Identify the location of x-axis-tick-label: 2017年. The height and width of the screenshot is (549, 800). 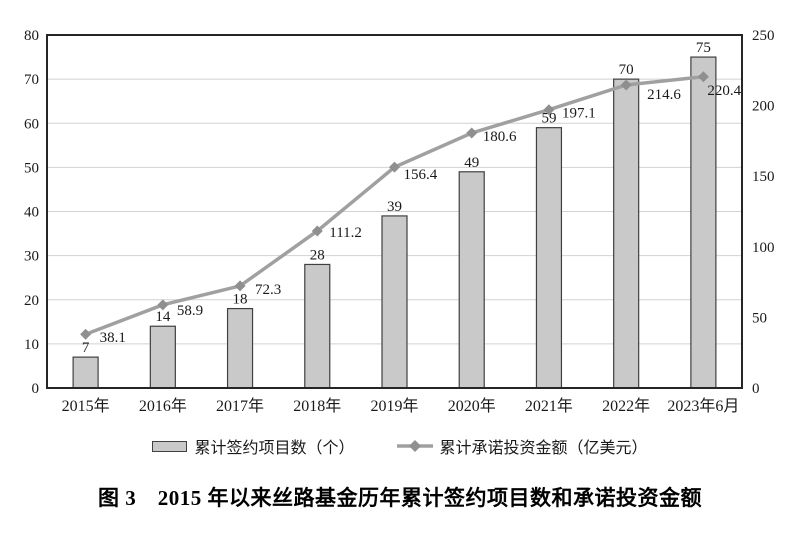
(240, 406).